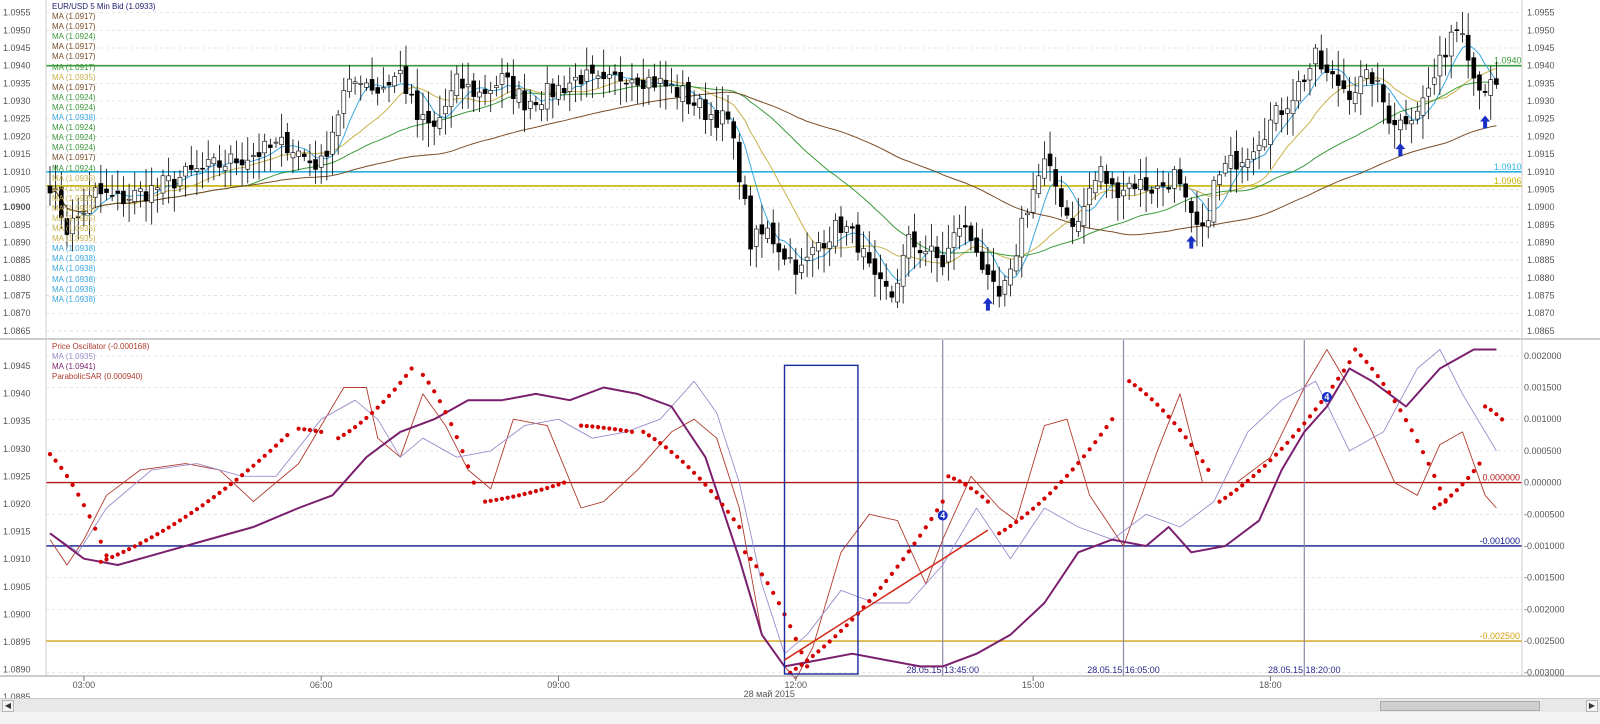  I want to click on right-price-tick: 1.0890, so click(1541, 243).